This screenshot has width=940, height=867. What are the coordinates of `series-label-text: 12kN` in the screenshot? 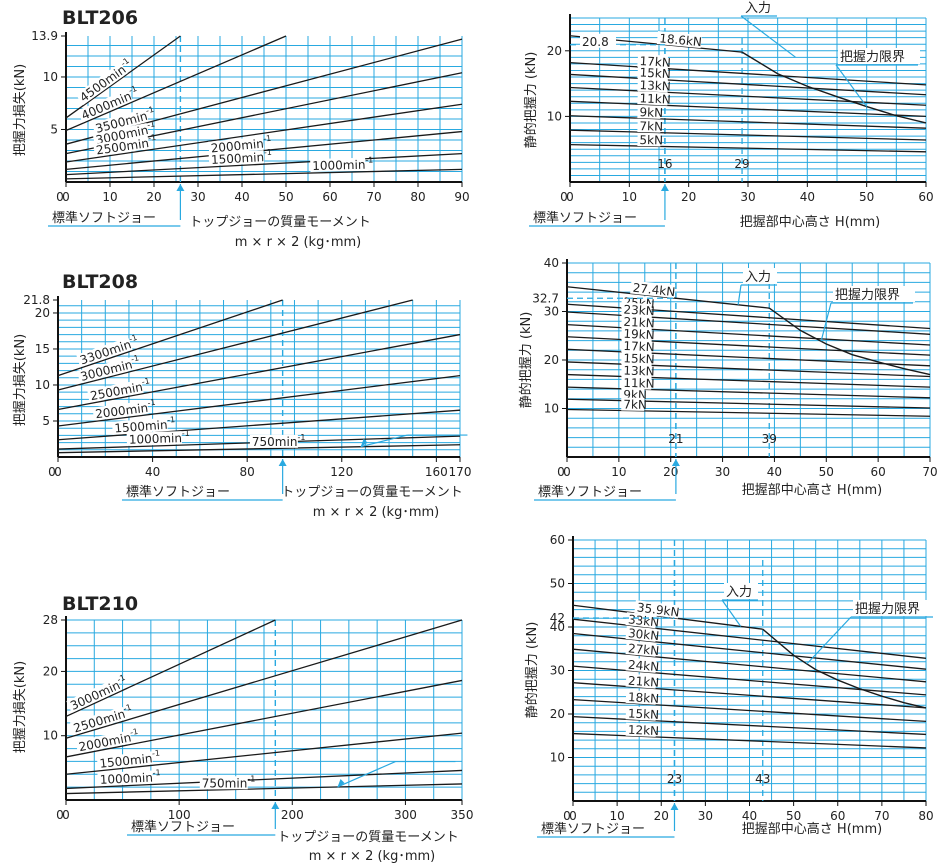 It's located at (644, 730).